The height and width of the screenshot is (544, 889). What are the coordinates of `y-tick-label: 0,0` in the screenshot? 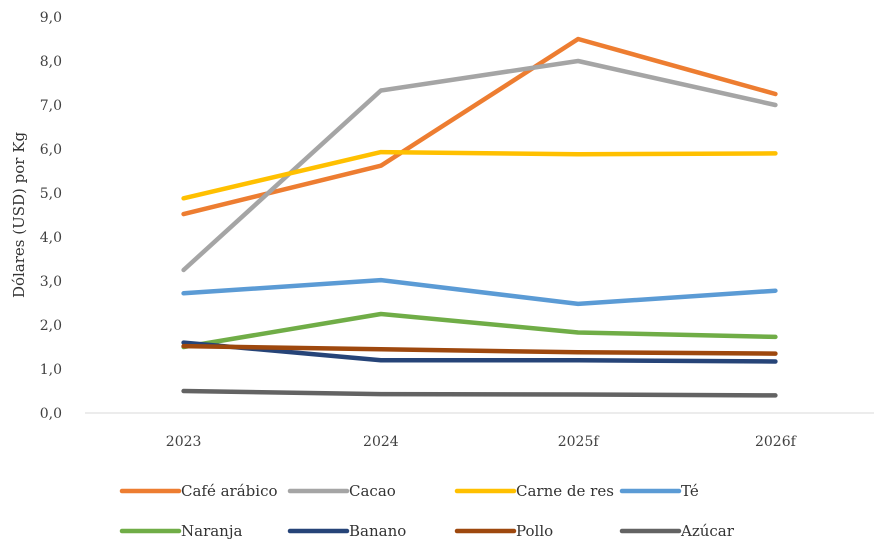 It's located at (51, 414).